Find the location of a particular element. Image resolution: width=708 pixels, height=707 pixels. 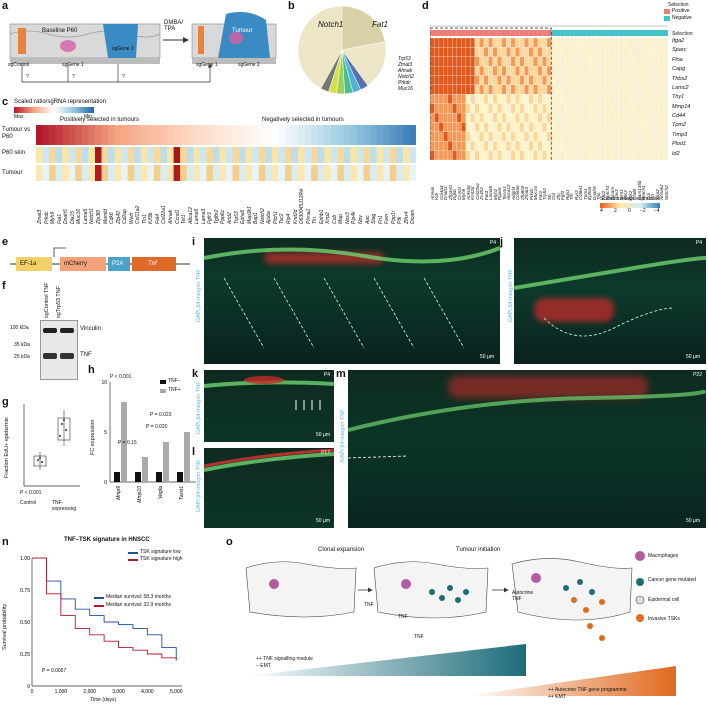

gene-label: Ephb1 is located at coordinates (321, 216).